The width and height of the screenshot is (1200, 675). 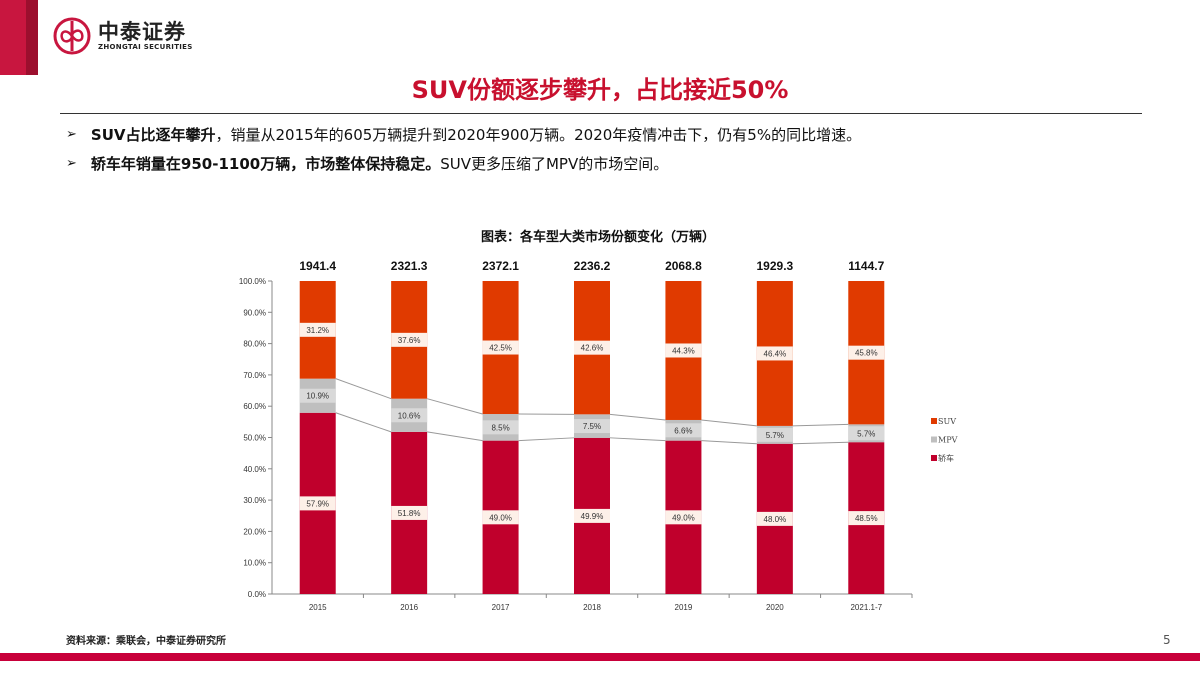 I want to click on total-label: 1929.3, so click(x=775, y=266).